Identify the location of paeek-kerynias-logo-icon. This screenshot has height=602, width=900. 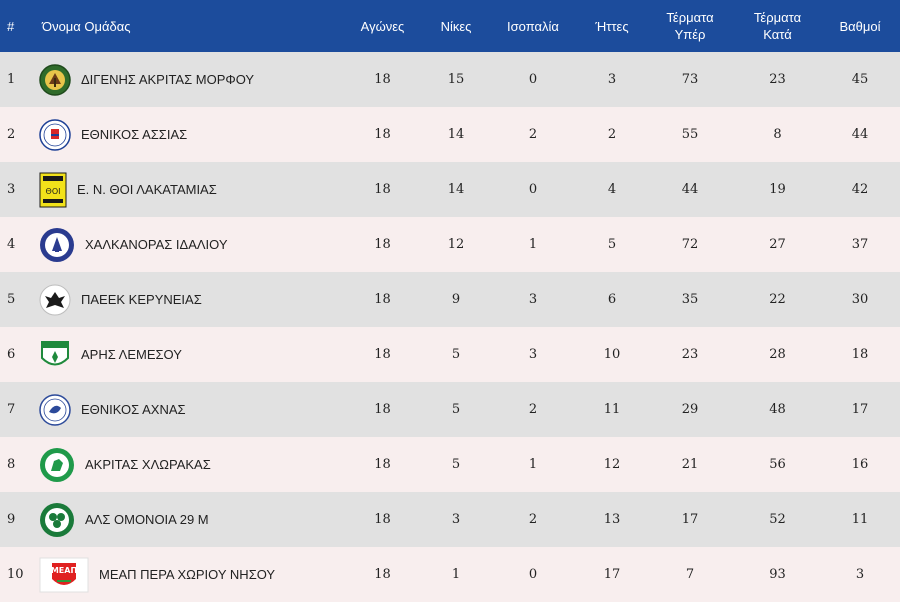
(55, 300).